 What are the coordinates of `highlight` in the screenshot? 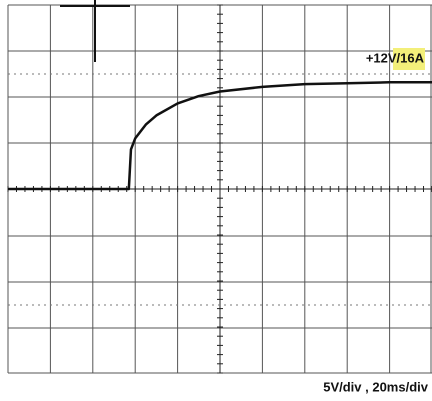 It's located at (409, 59).